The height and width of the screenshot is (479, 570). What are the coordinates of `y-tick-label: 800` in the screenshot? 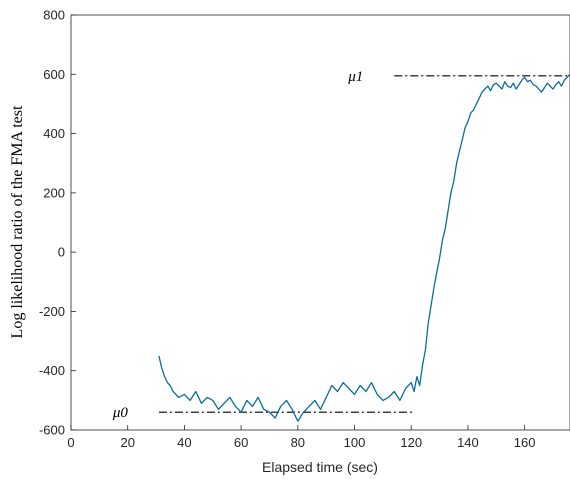 It's located at (54, 15).